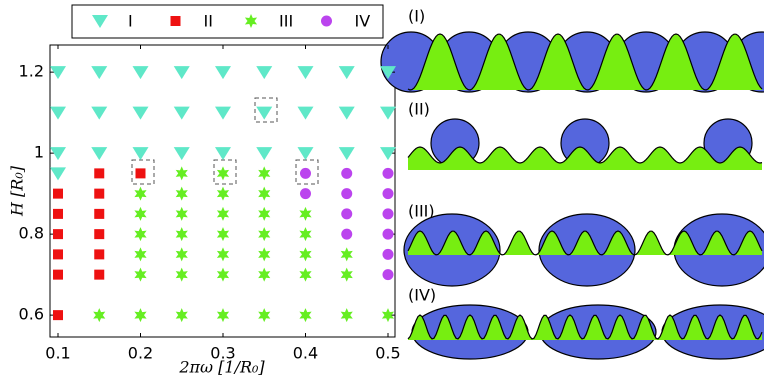 The image size is (764, 382). What do you see at coordinates (422, 295) in the screenshot?
I see `panel-label: (IV)` at bounding box center [422, 295].